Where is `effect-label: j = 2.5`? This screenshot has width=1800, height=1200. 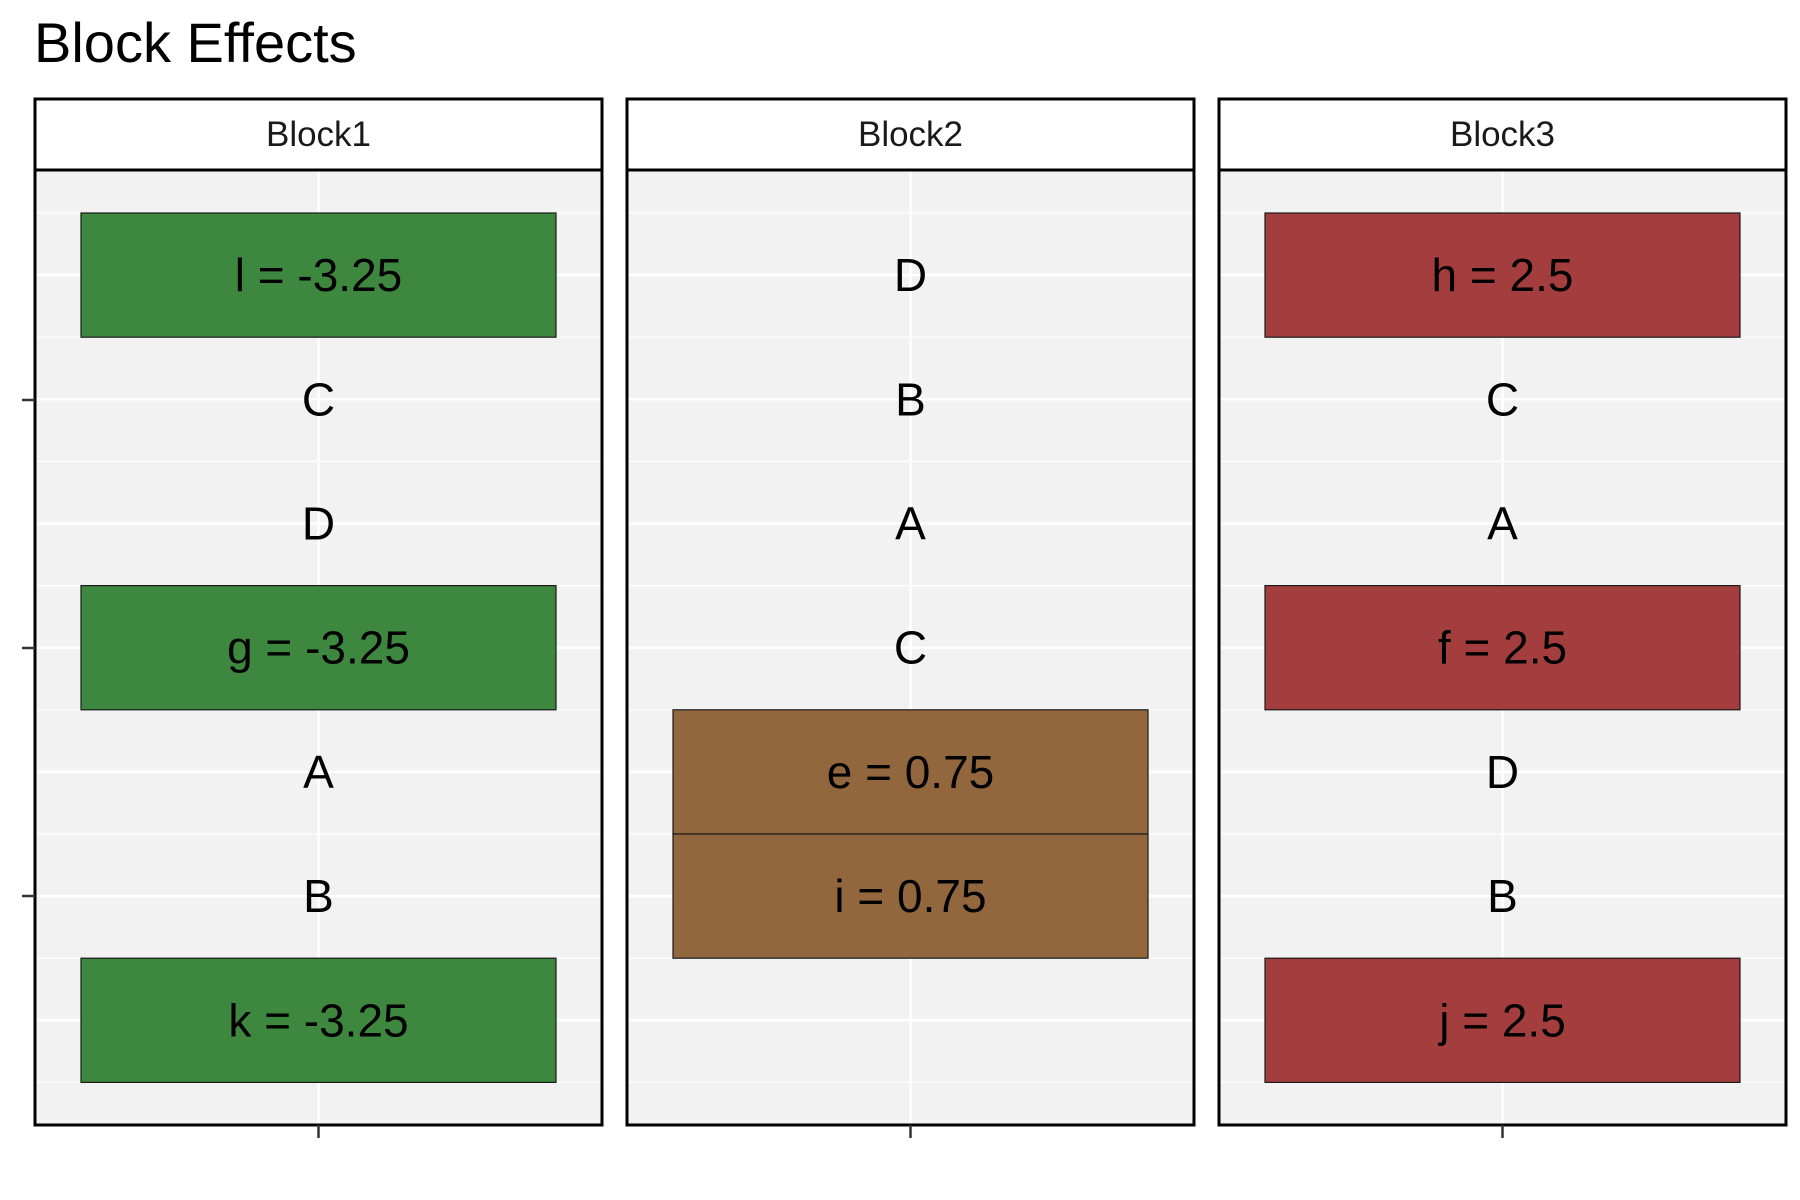 effect-label: j = 2.5 is located at coordinates (1501, 1020).